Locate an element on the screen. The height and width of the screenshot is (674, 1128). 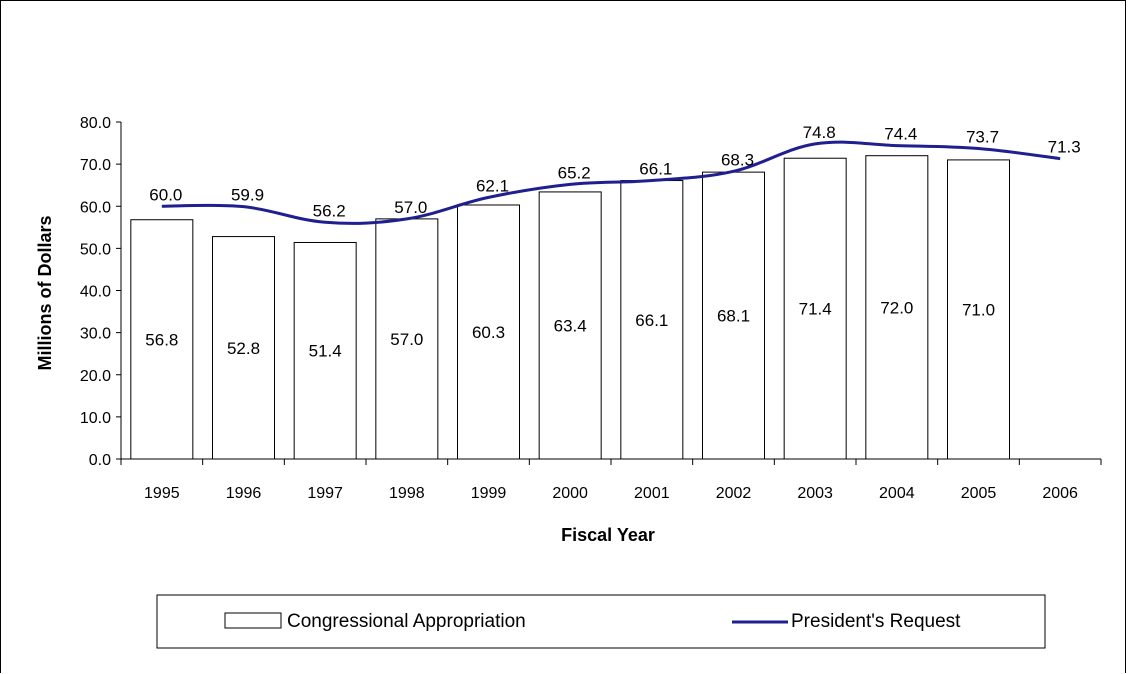
bar-1997 is located at coordinates (325, 350).